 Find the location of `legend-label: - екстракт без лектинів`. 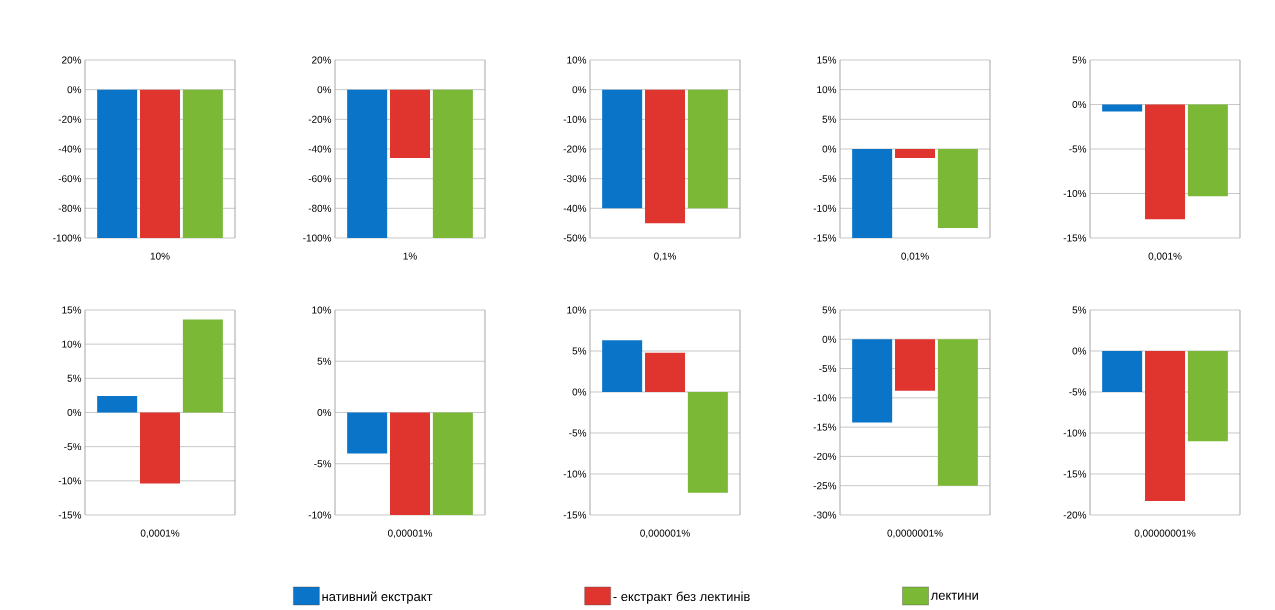

legend-label: - екстракт без лектинів is located at coordinates (681, 597).